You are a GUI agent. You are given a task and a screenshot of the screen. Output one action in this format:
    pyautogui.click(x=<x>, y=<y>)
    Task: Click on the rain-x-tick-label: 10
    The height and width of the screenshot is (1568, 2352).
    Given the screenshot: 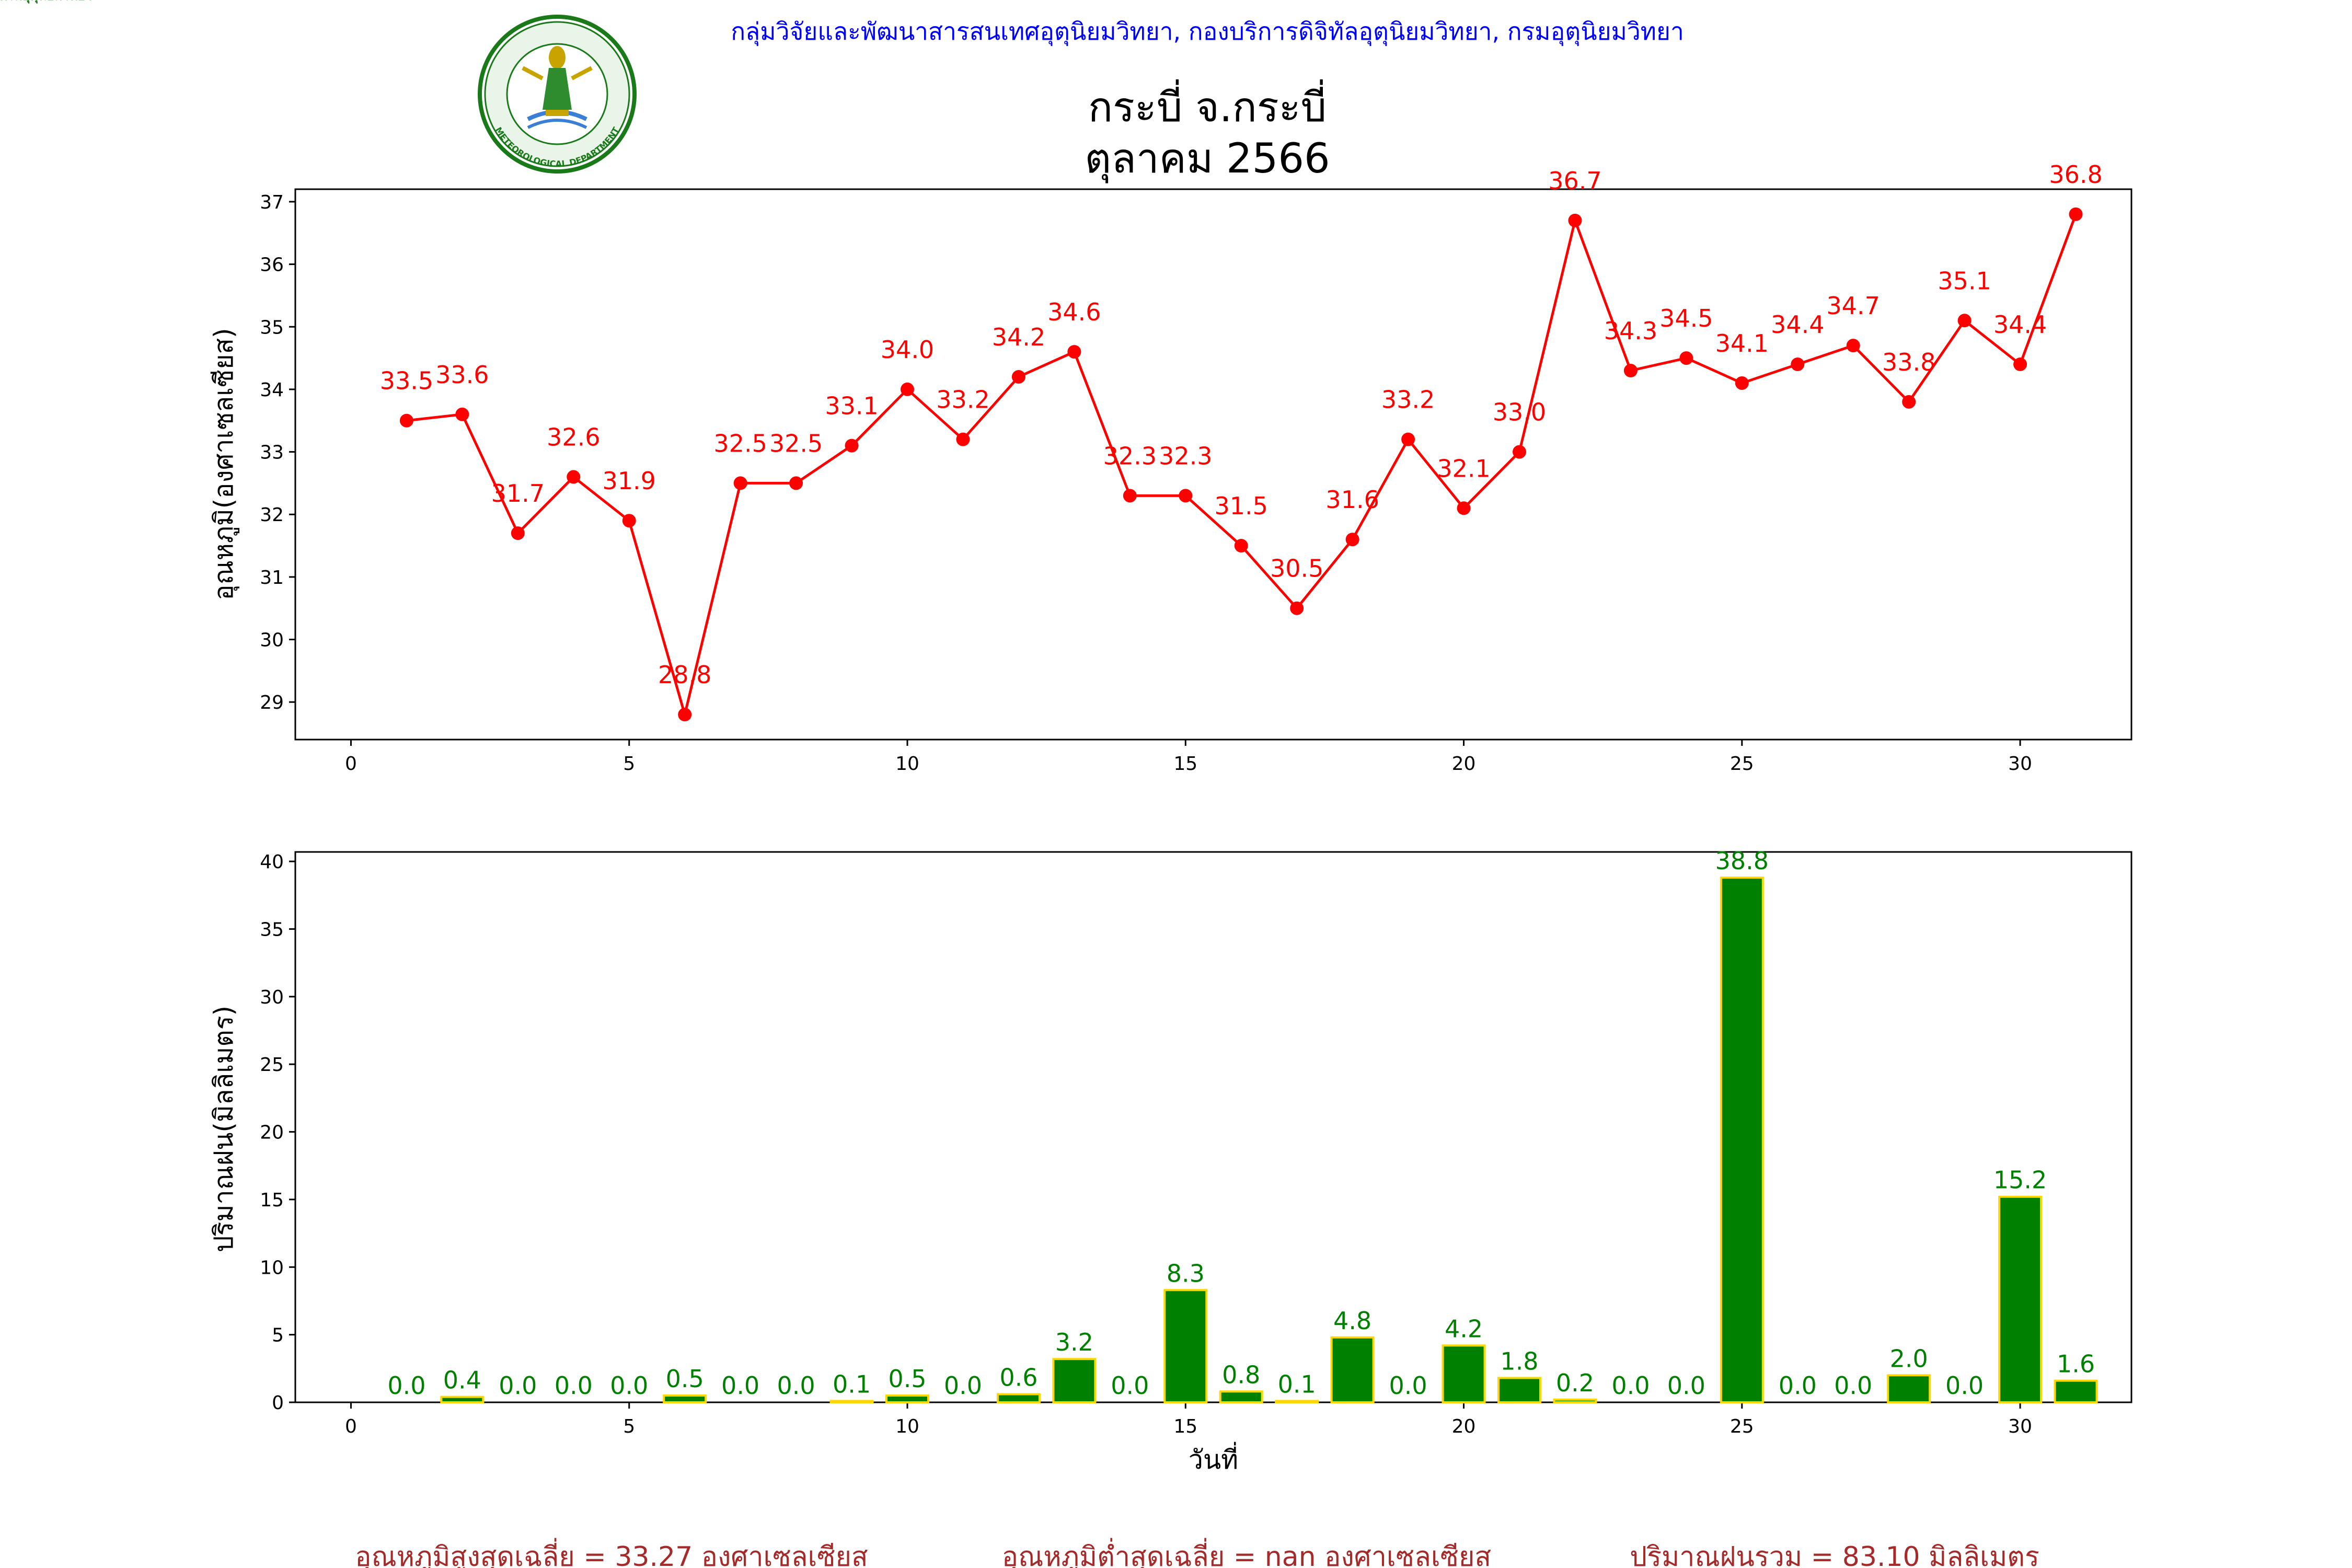 What is the action you would take?
    pyautogui.click(x=907, y=1426)
    